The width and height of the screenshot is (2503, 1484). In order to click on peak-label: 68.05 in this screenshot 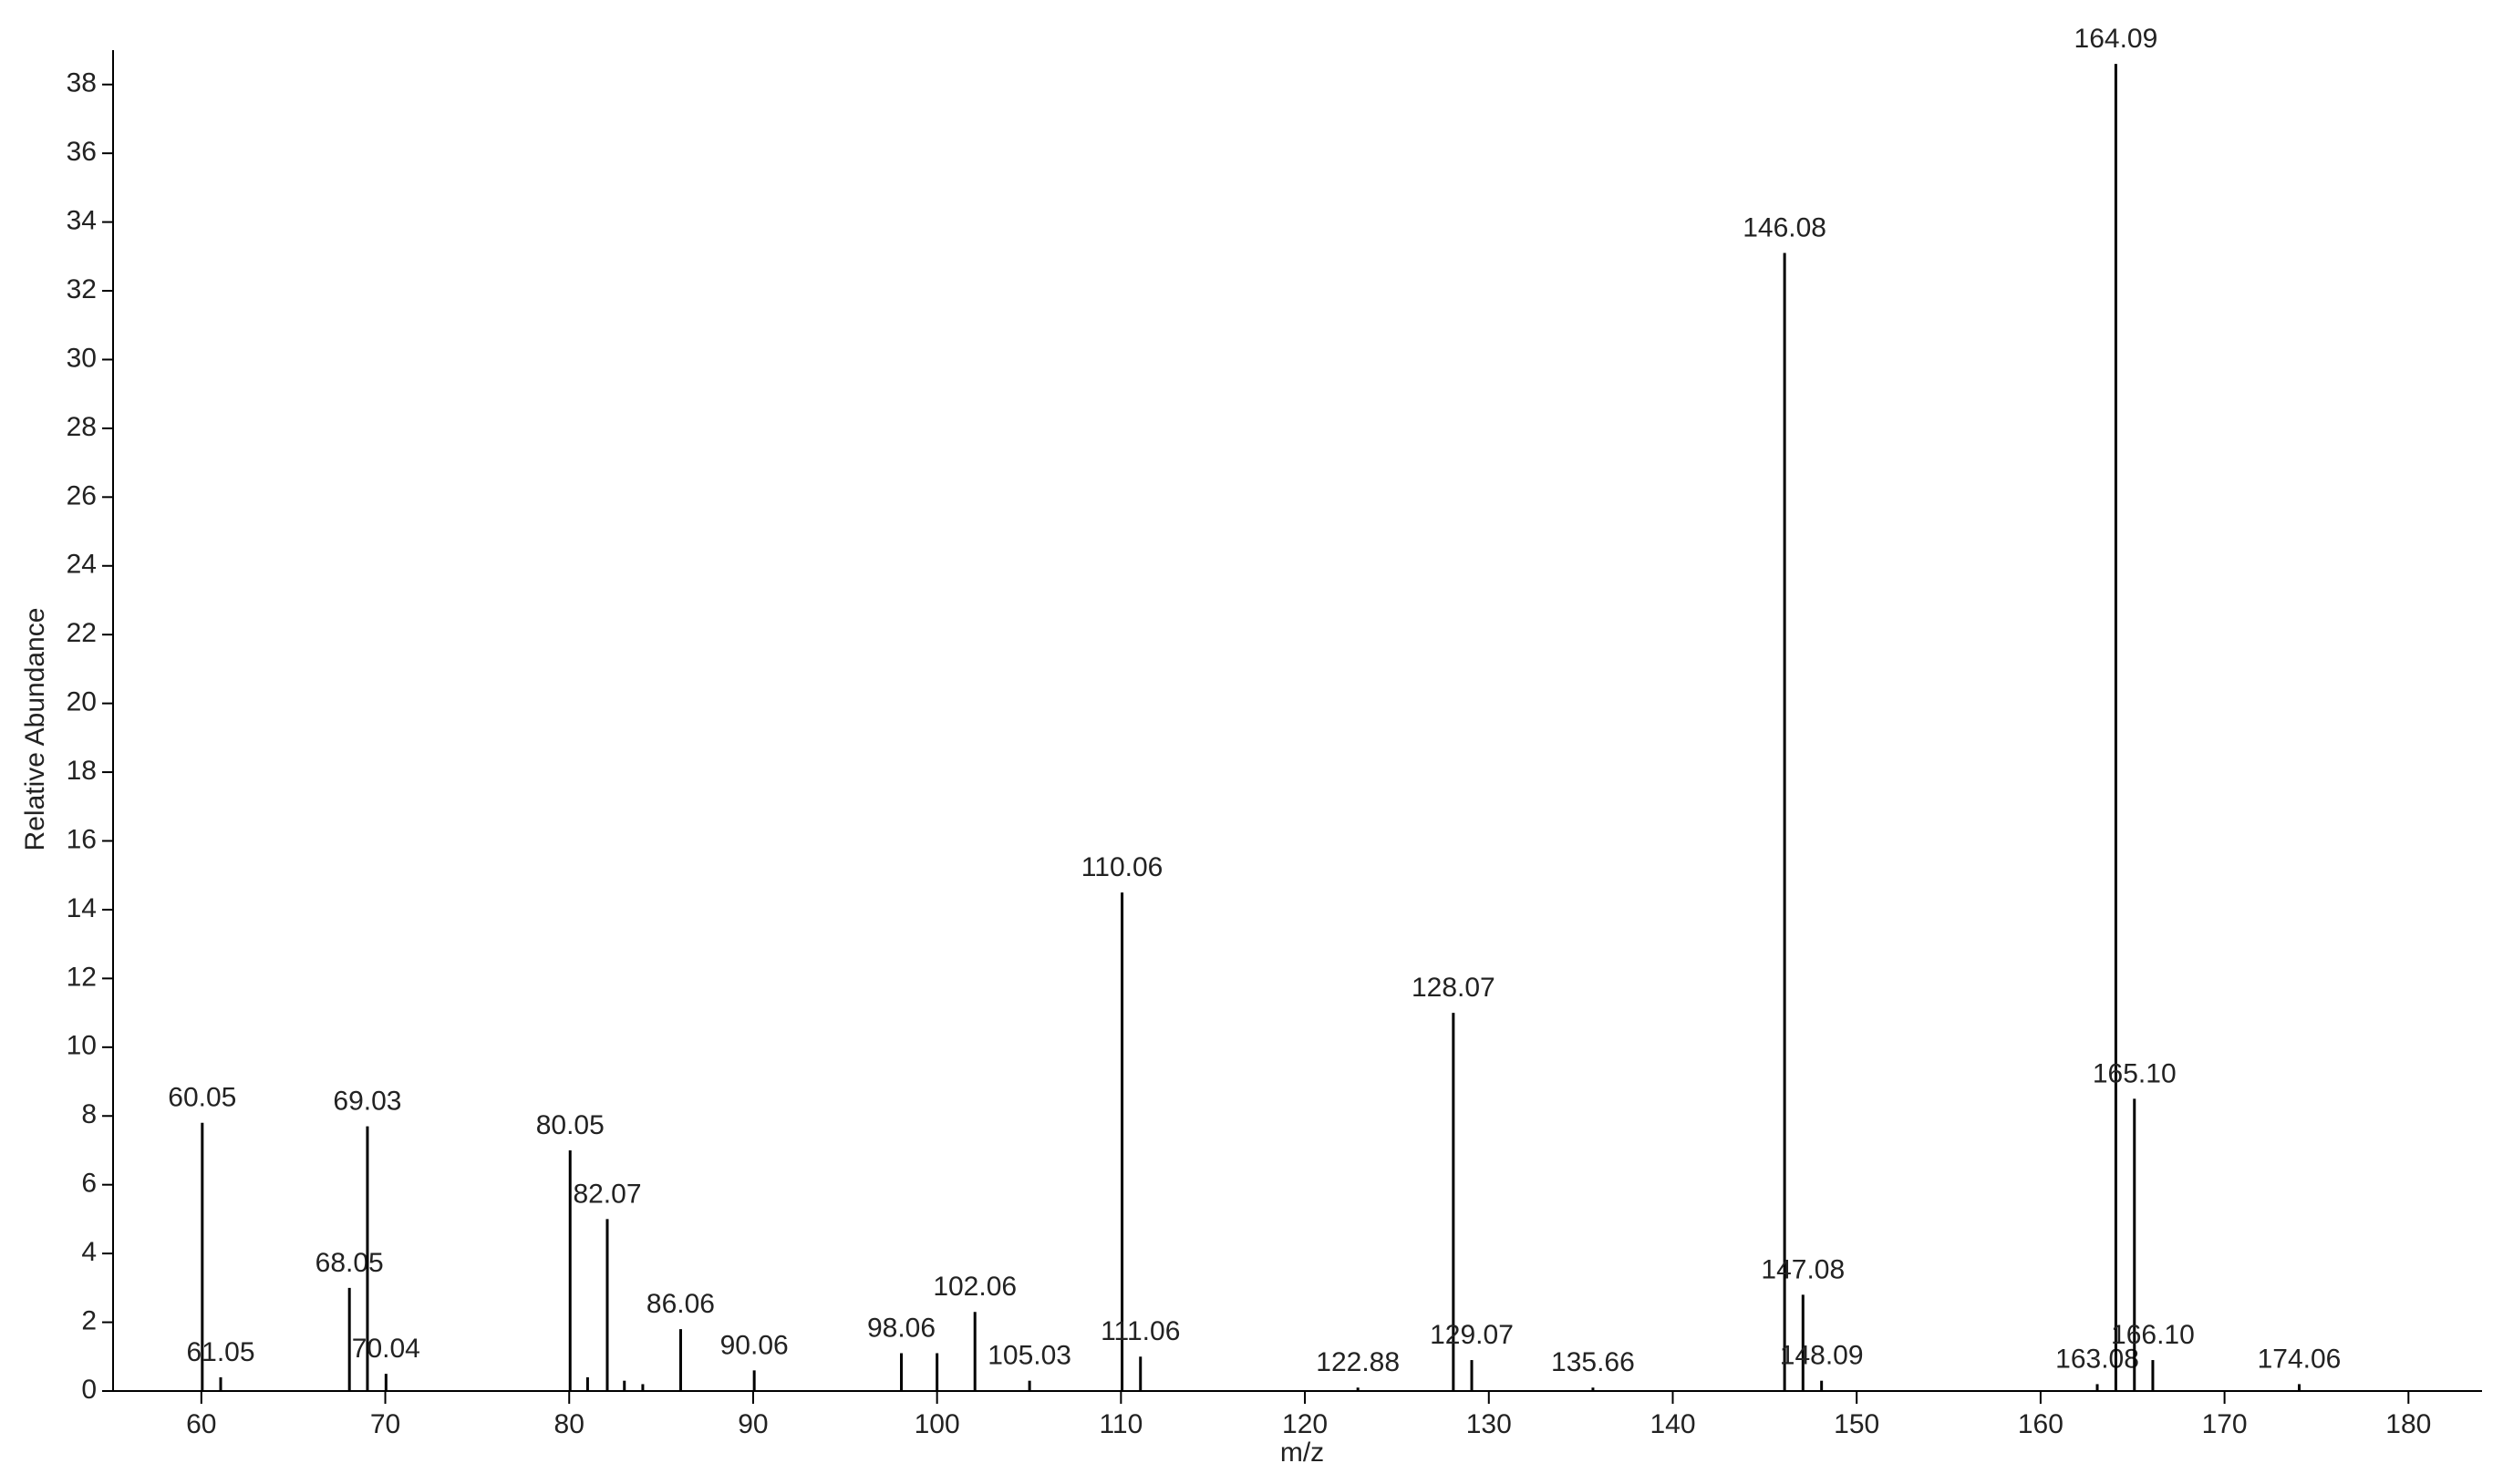, I will do `click(349, 1263)`.